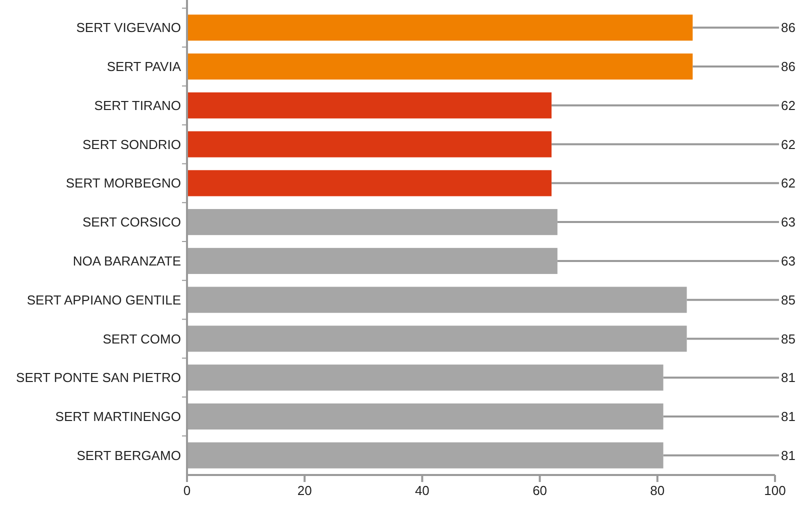 Image resolution: width=802 pixels, height=505 pixels. I want to click on x-tick-label: 60, so click(540, 490).